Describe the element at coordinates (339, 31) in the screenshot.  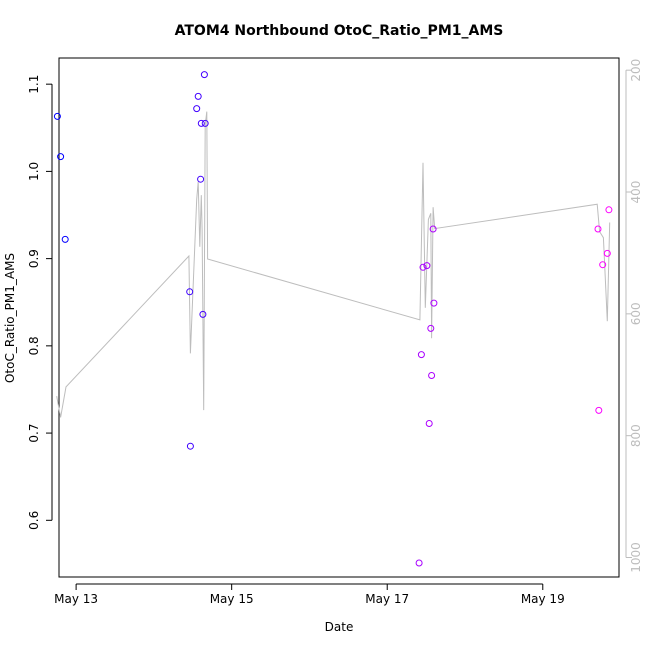
I see `chart-title: ATOM4 Northbound OtoC_Ratio_PM1_AMS` at that location.